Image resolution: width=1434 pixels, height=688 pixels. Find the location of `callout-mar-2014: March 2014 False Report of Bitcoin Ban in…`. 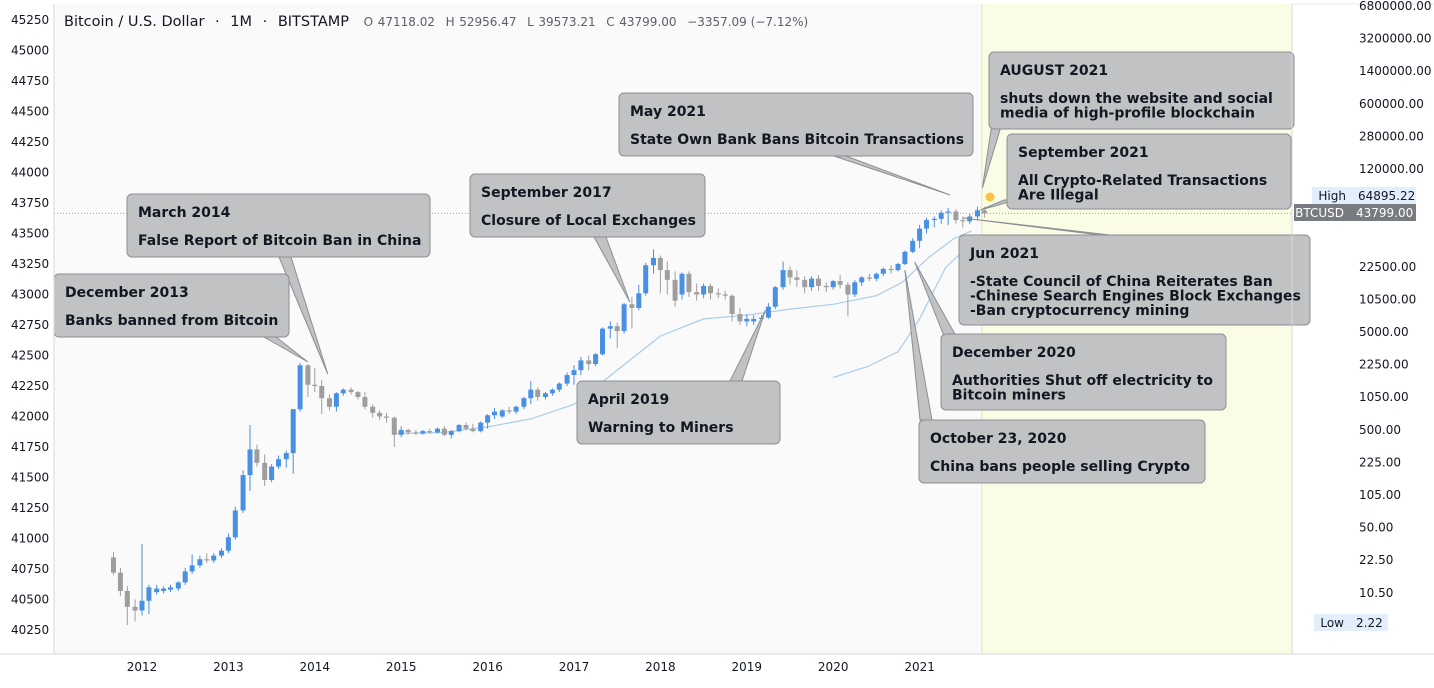

callout-mar-2014: March 2014 False Report of Bitcoin Ban in… is located at coordinates (278, 225).